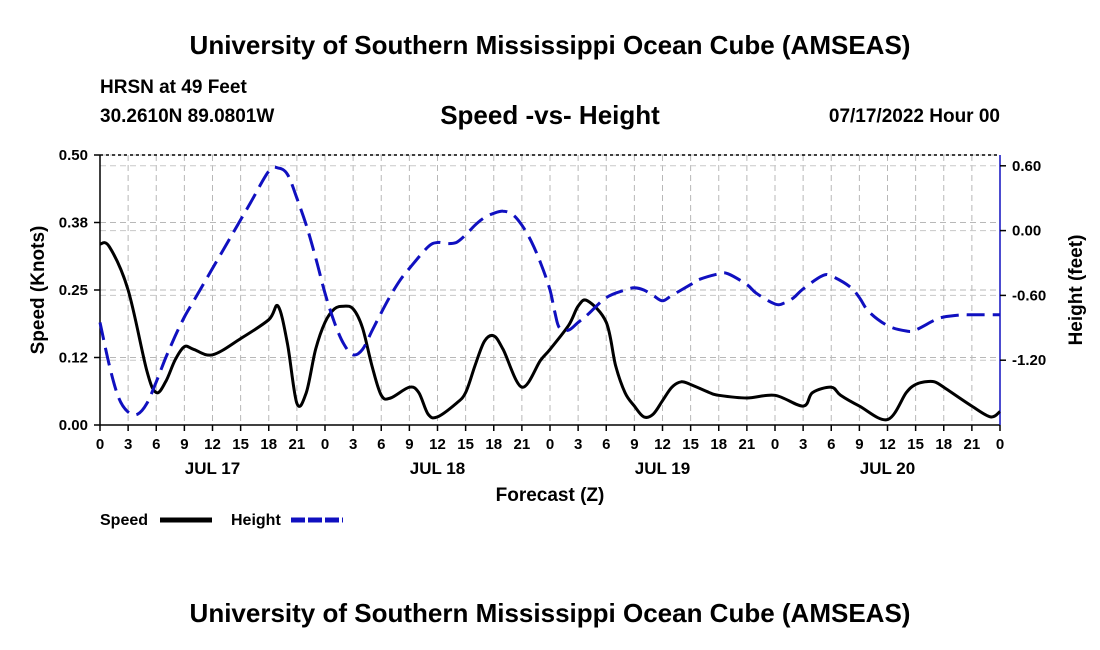 The width and height of the screenshot is (1100, 650). Describe the element at coordinates (1026, 166) in the screenshot. I see `y2-tick-label: 0.60` at that location.